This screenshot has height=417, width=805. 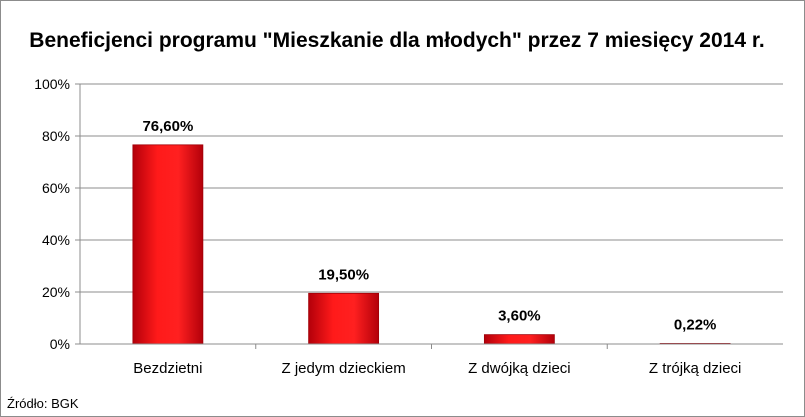 I want to click on data-label: 19,50%, so click(x=343, y=274).